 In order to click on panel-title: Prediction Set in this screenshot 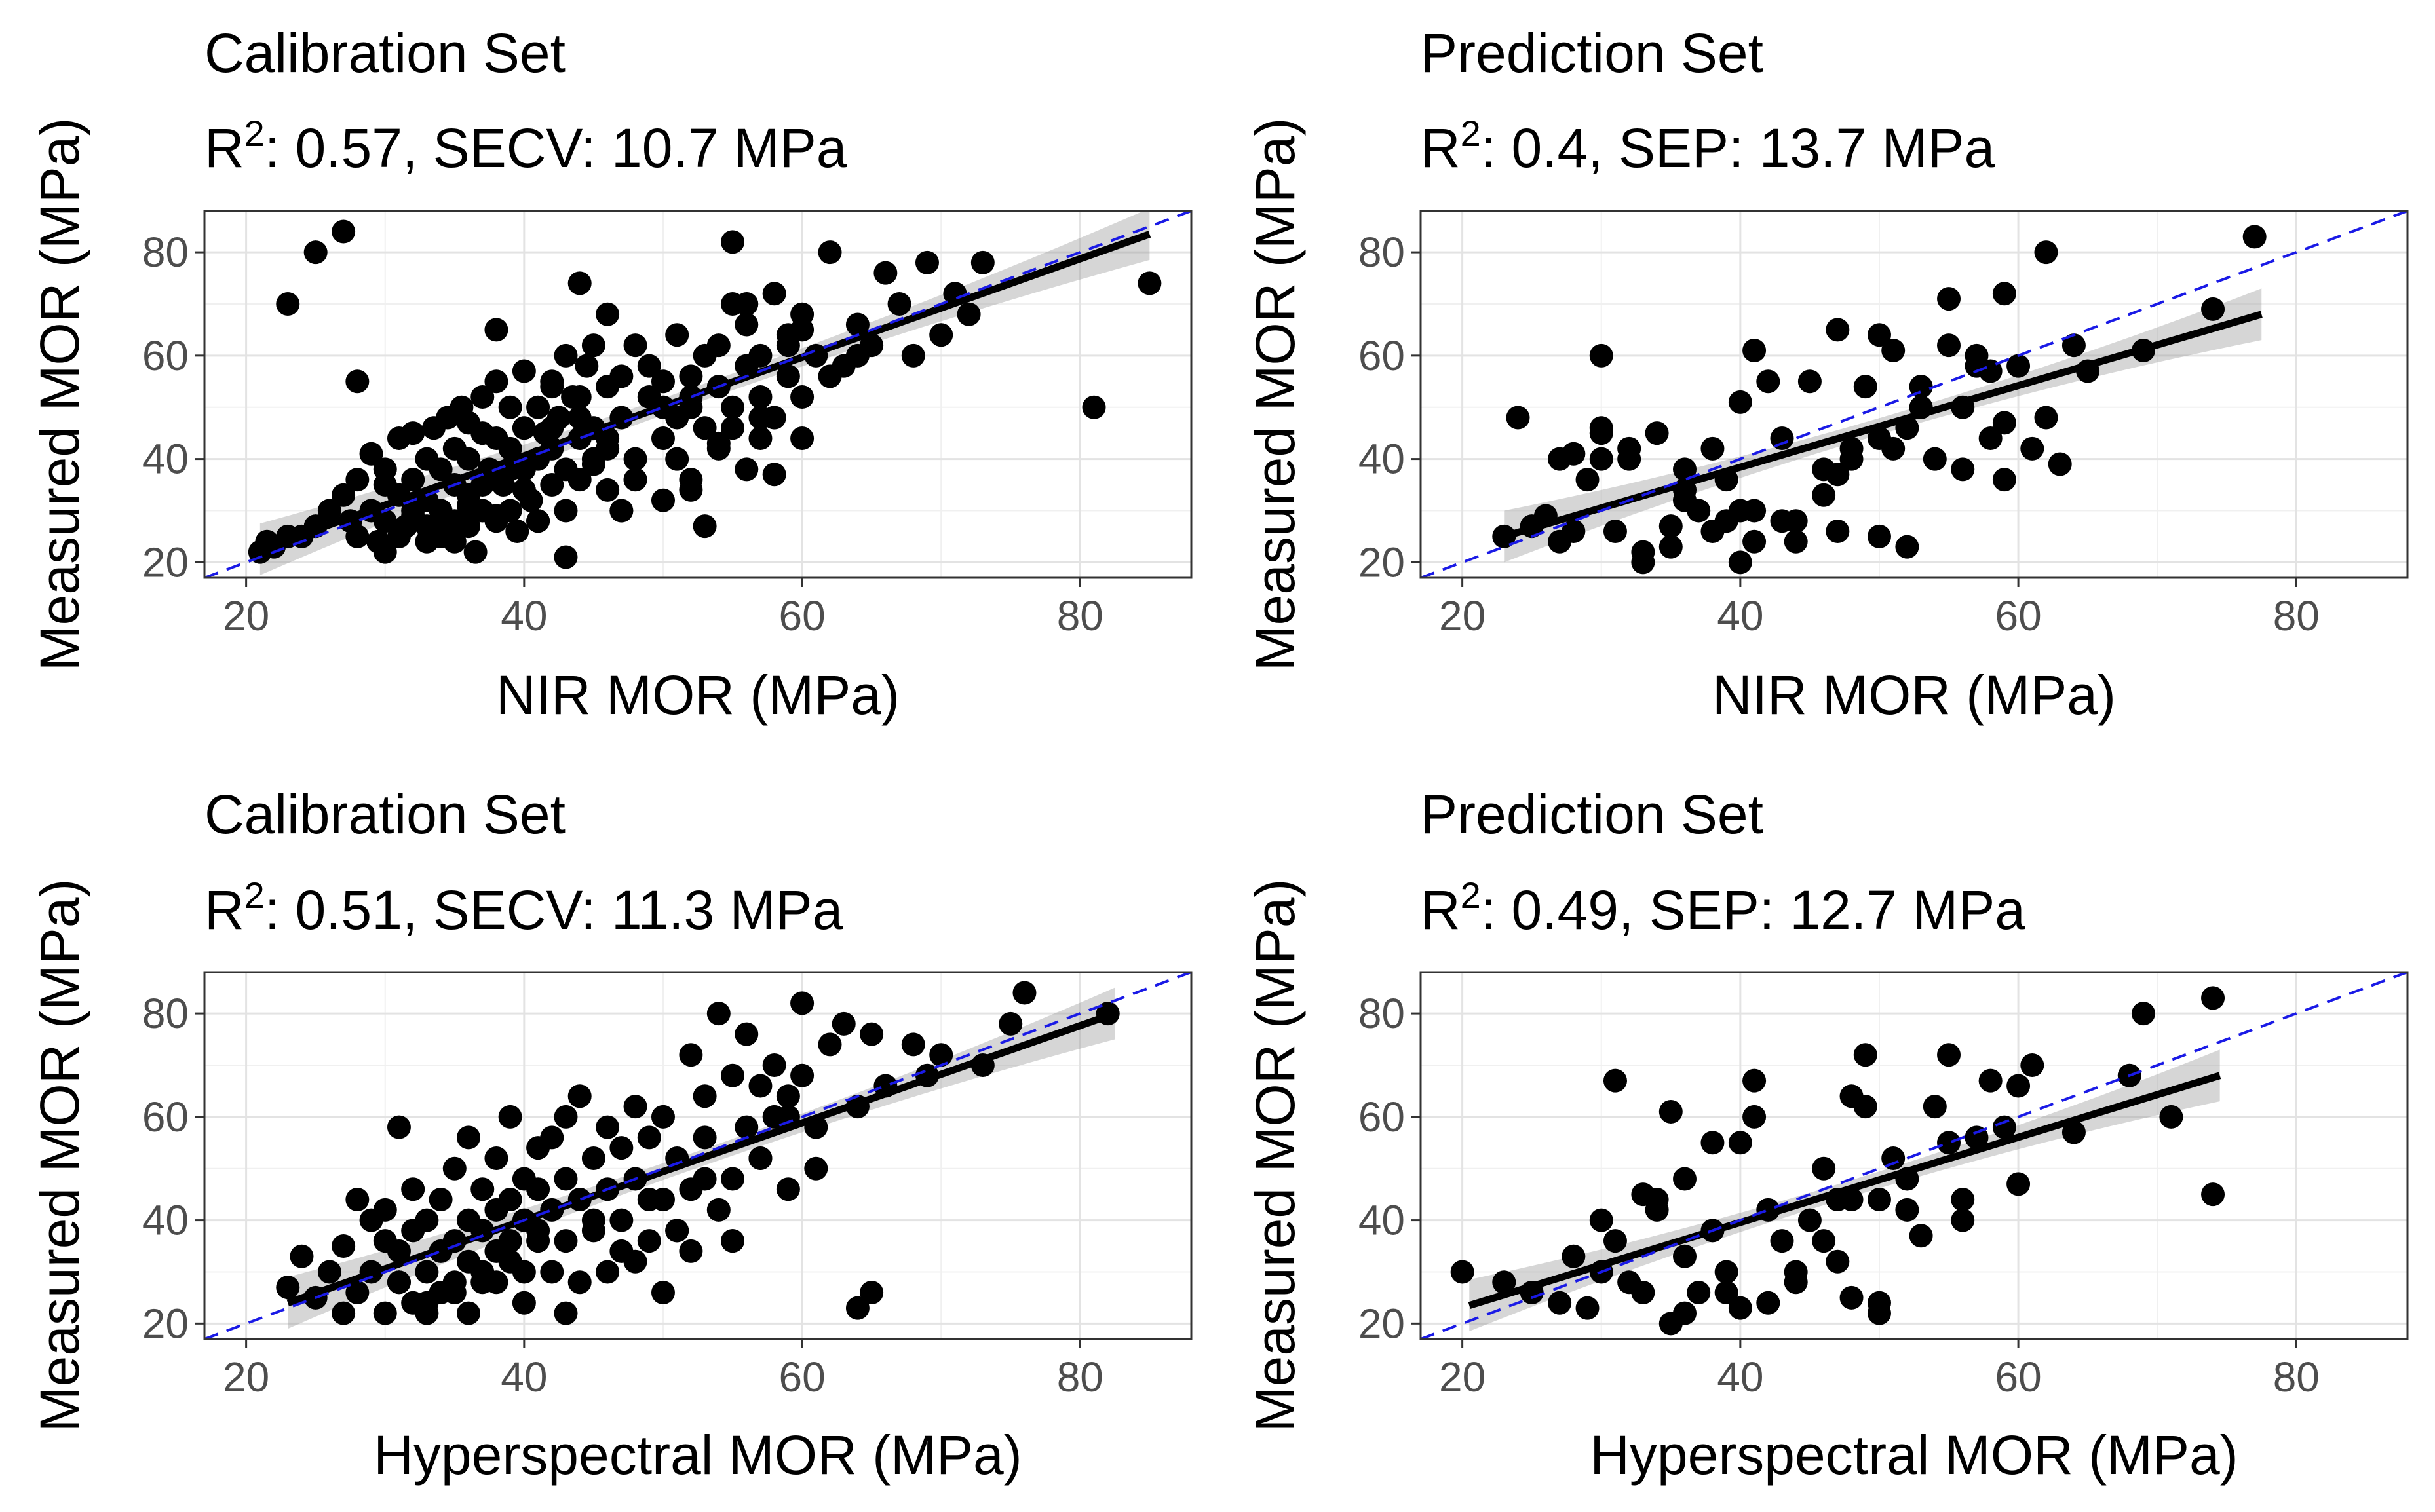, I will do `click(1592, 53)`.